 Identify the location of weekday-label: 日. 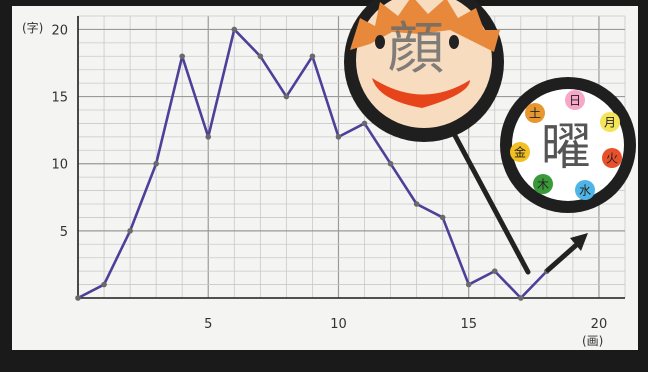
(575, 101).